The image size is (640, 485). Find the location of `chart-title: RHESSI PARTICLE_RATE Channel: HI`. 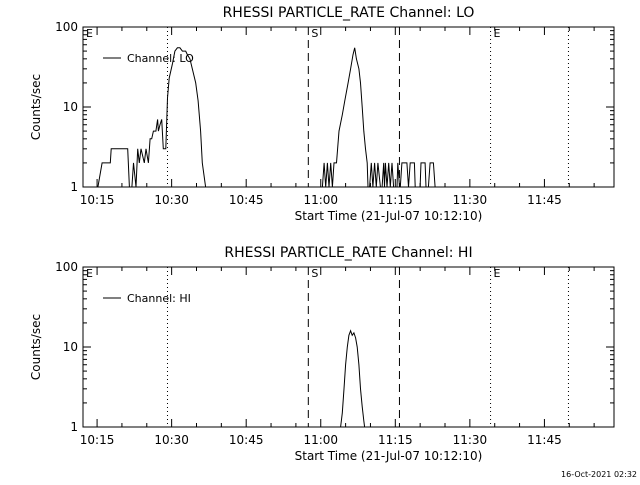

chart-title: RHESSI PARTICLE_RATE Channel: HI is located at coordinates (348, 253).